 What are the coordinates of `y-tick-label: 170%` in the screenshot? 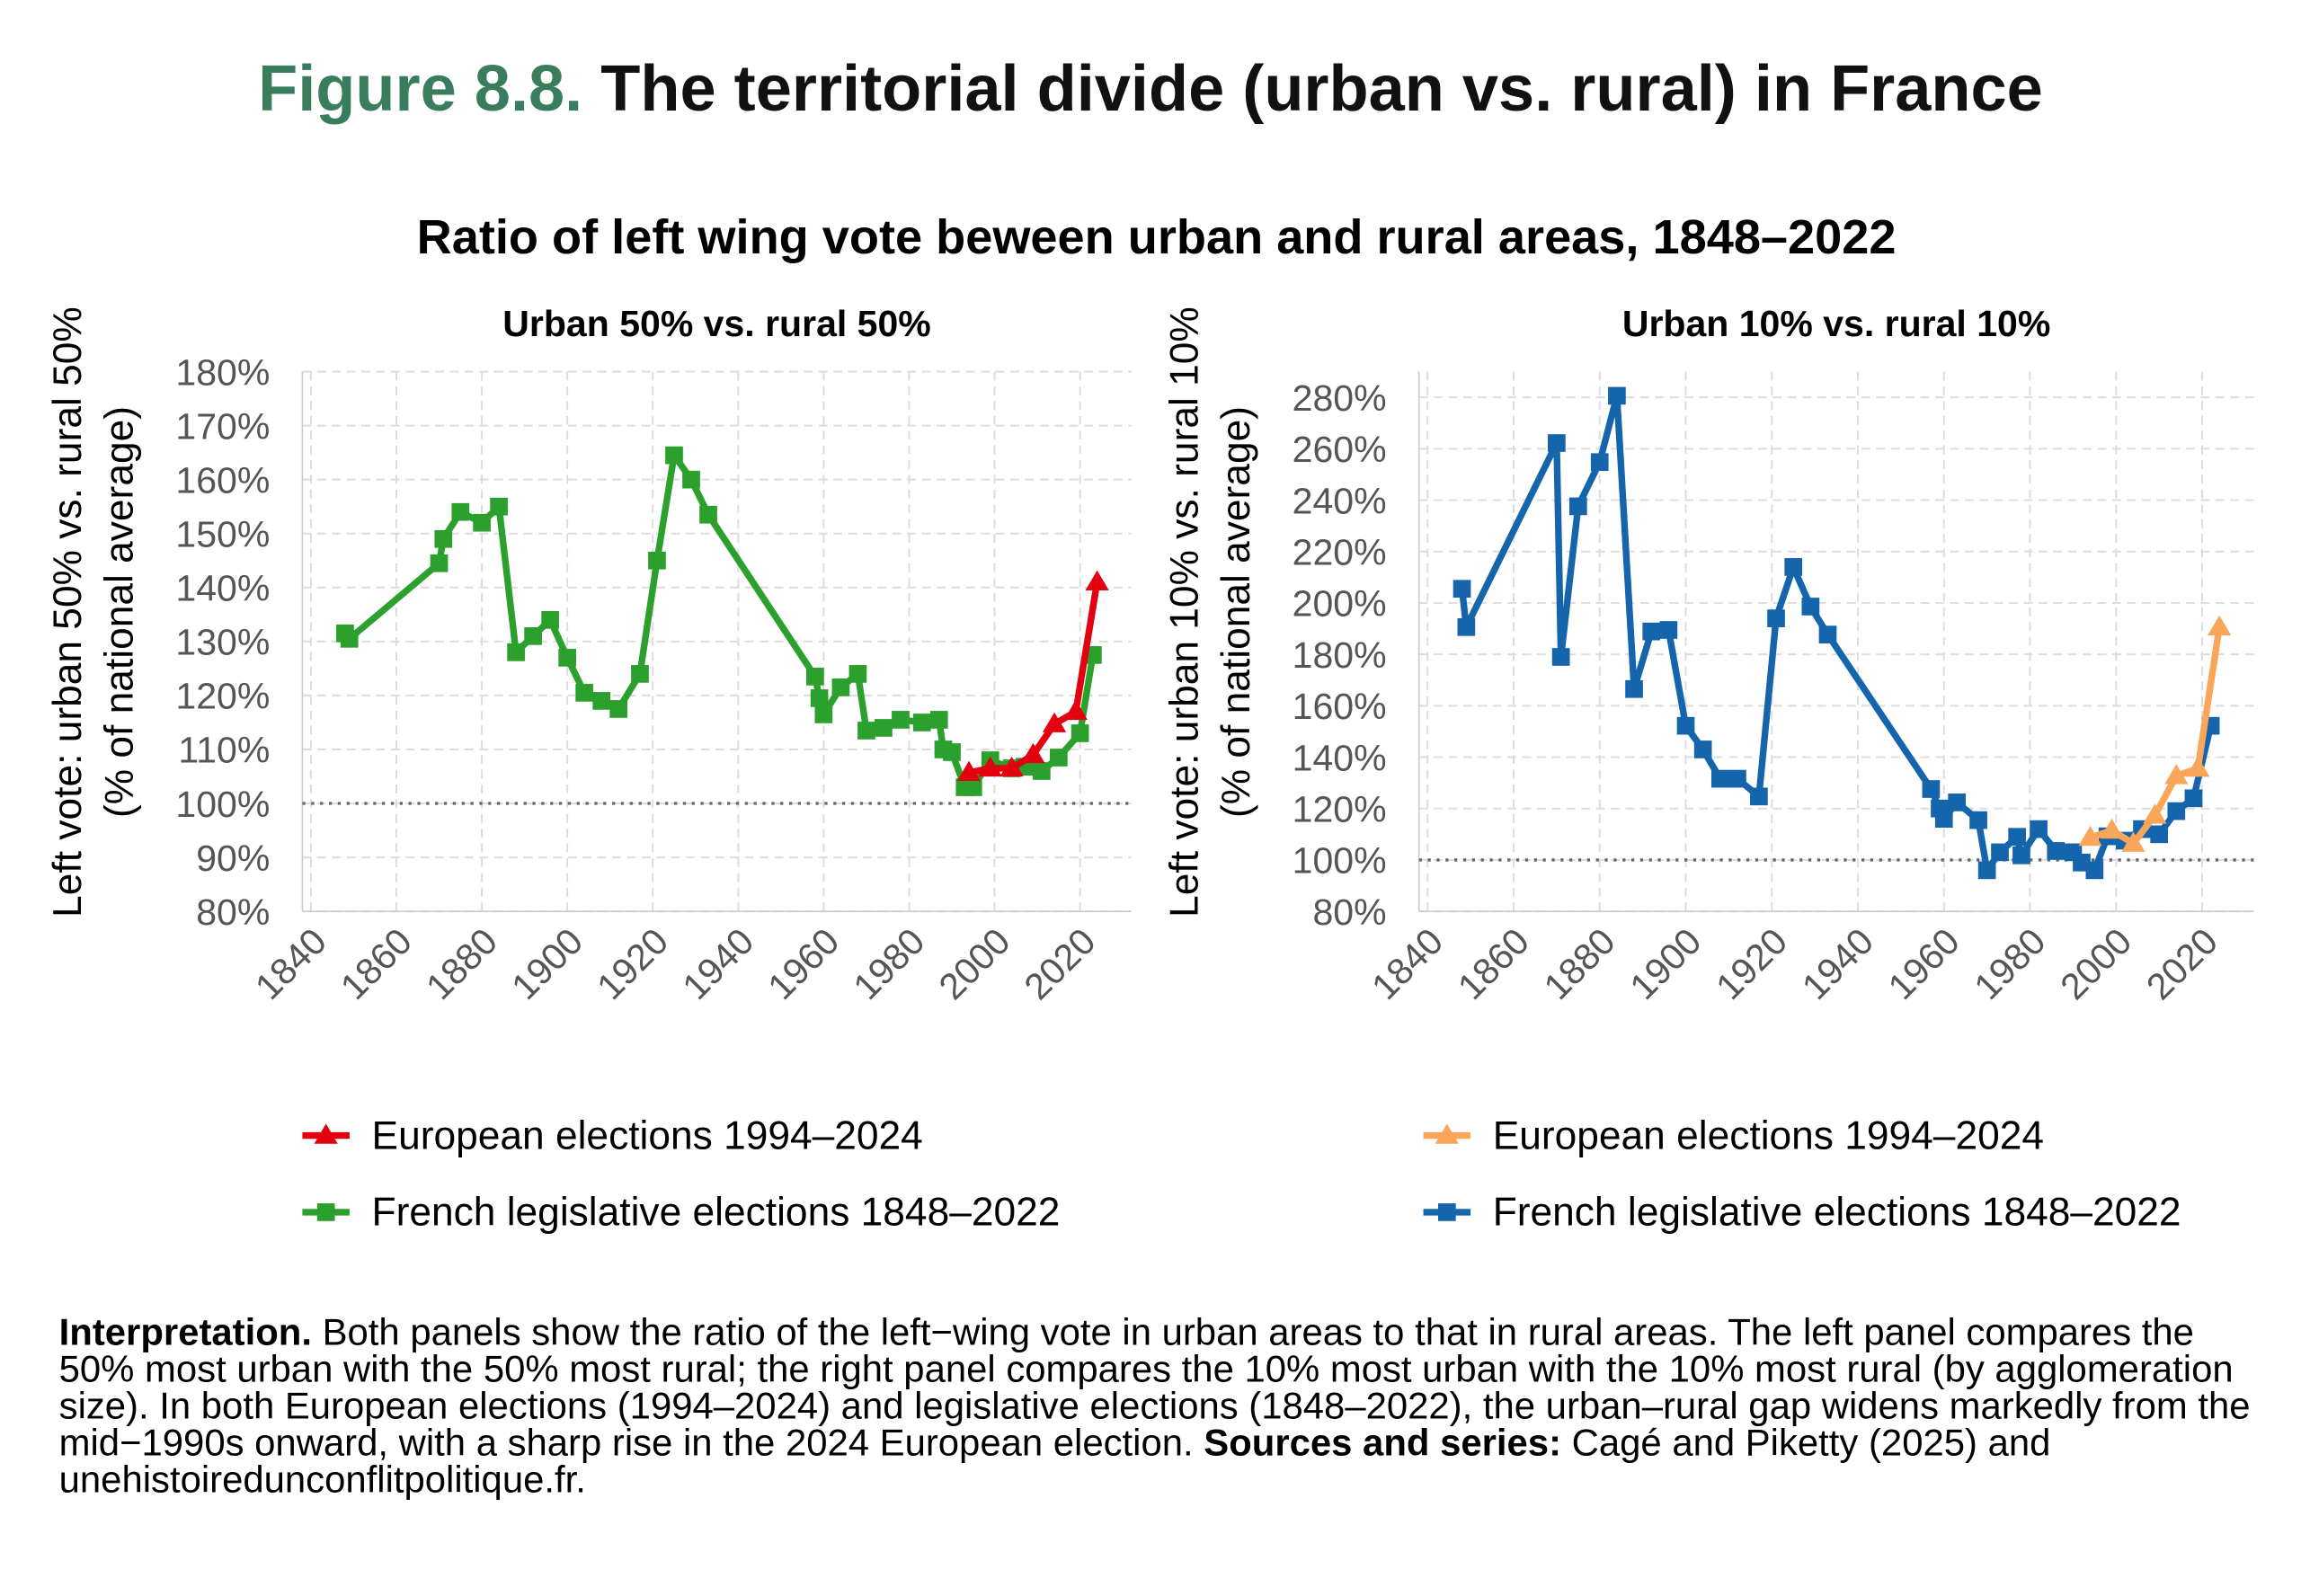 It's located at (222, 426).